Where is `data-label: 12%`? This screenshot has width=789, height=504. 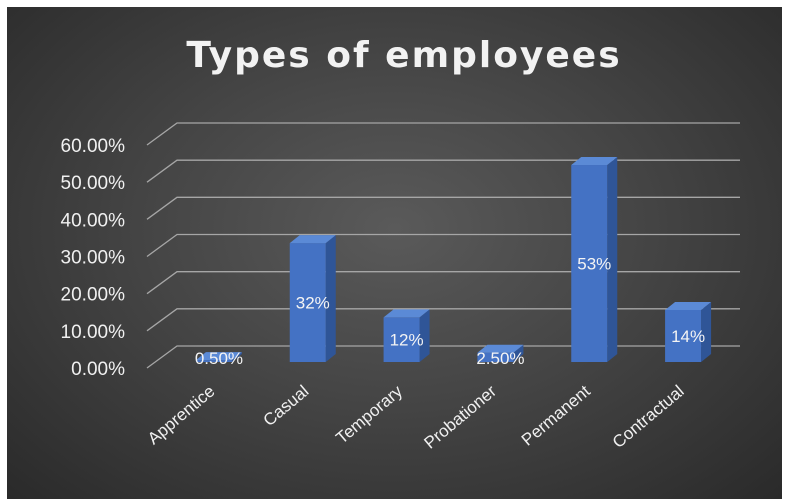 data-label: 12% is located at coordinates (407, 340).